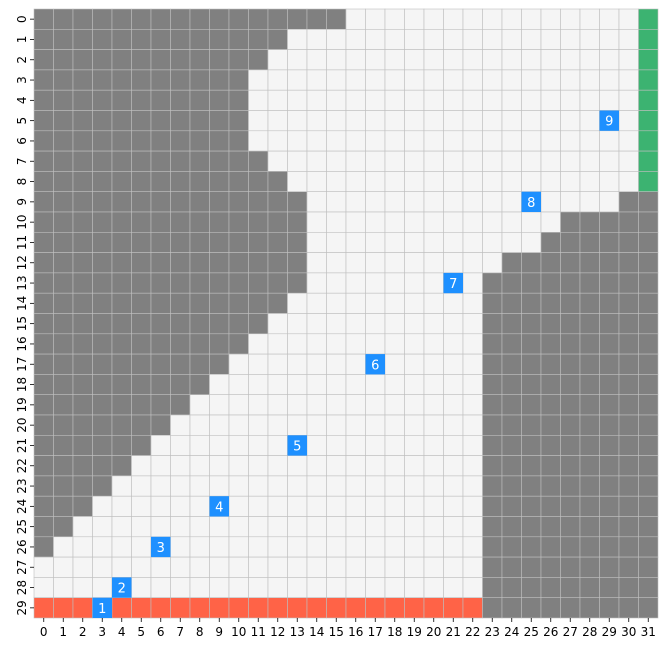 The image size is (663, 659). I want to click on x-tick-label: 8, so click(200, 632).